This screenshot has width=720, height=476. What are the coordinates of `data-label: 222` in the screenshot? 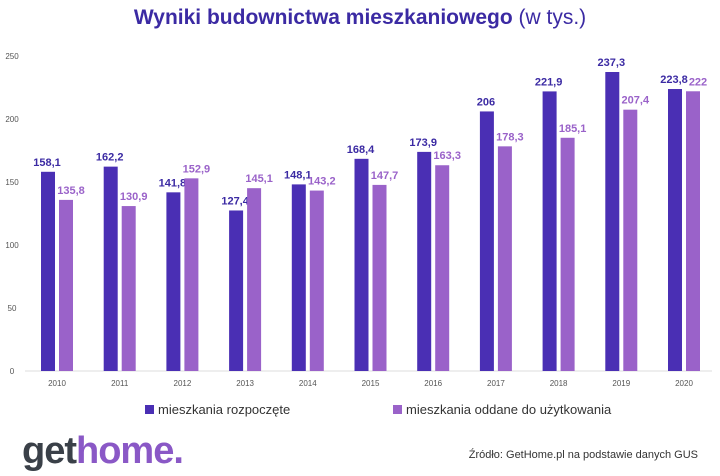 It's located at (698, 82).